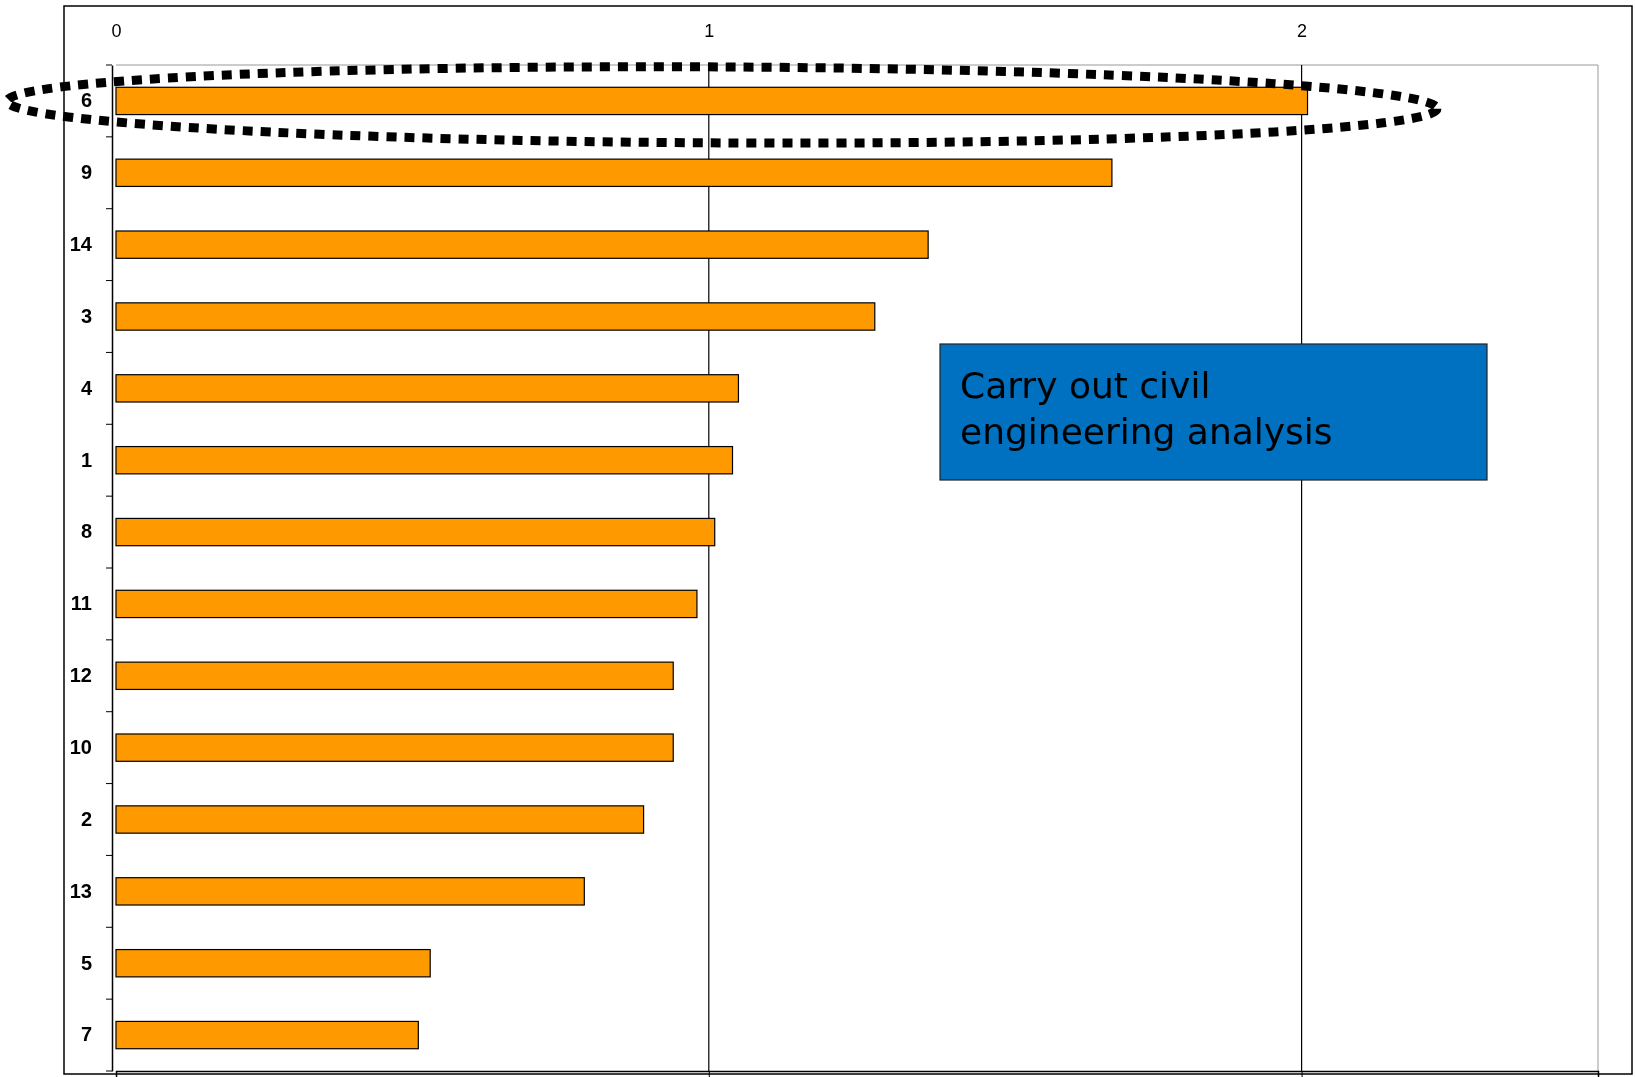  I want to click on y-tick-label: 6, so click(86, 100).